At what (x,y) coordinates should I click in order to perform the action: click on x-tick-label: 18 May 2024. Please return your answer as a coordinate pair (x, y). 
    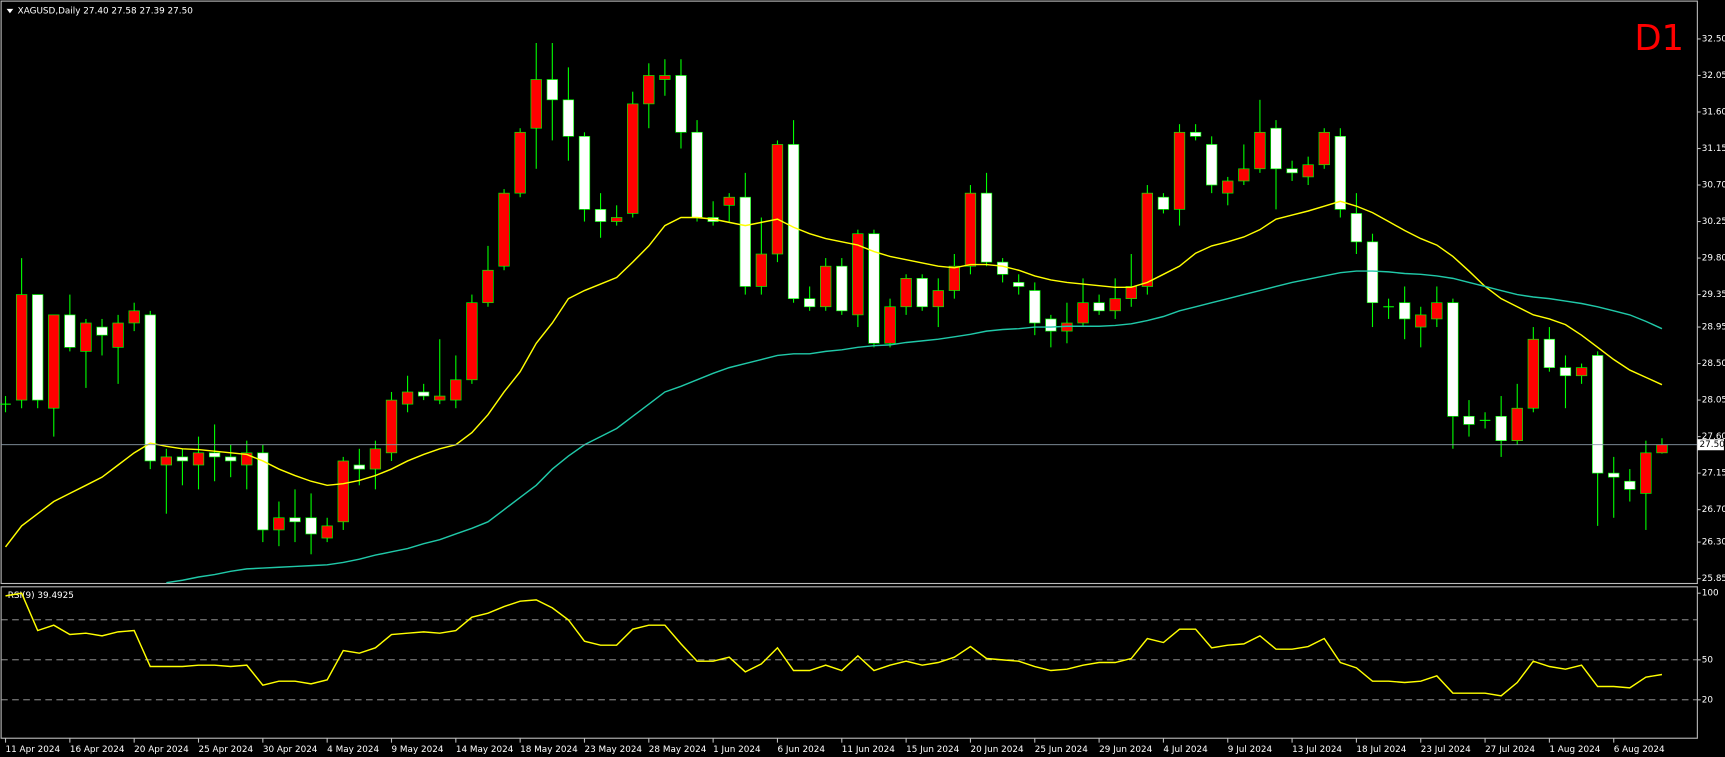
    Looking at the image, I should click on (549, 750).